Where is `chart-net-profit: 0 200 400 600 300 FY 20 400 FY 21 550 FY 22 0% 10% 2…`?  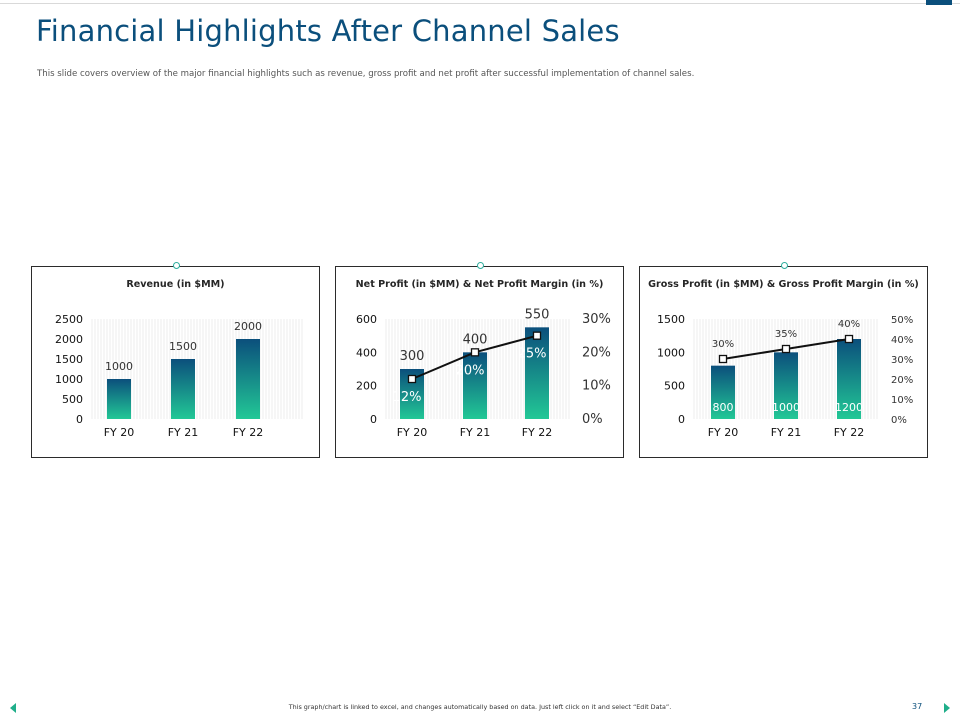
chart-net-profit: 0 200 400 600 300 FY 20 400 FY 21 550 FY 22 0% 10% 2… is located at coordinates (483, 373).